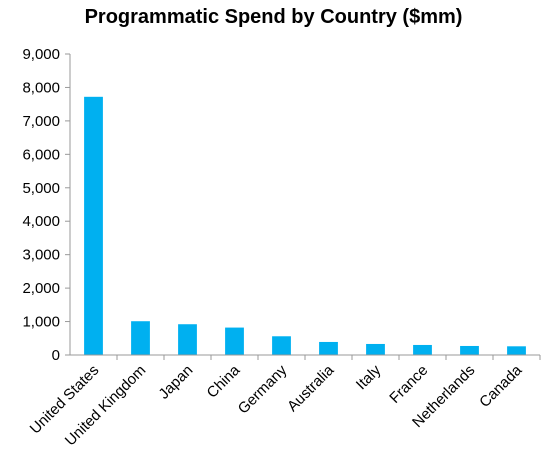 The height and width of the screenshot is (475, 547). I want to click on y-tick-label: 0, so click(56, 355).